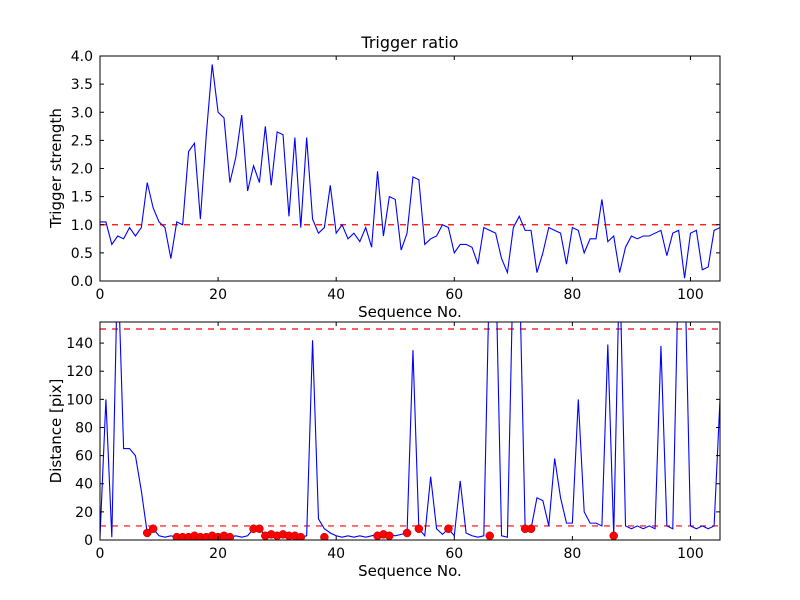 The image size is (800, 600). I want to click on y-tick-label: 1.5, so click(82, 198).